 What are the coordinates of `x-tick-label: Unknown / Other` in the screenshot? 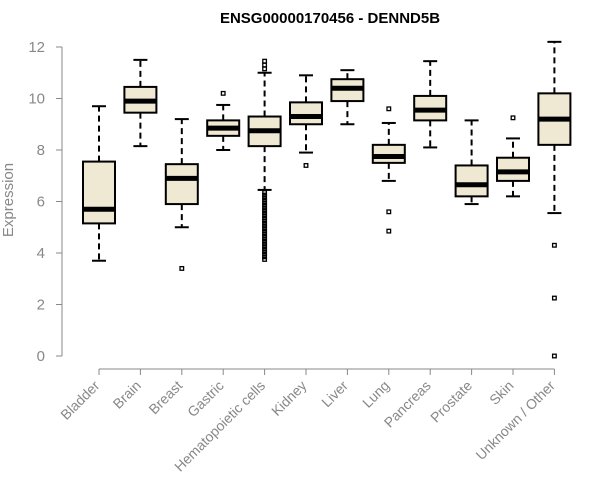 It's located at (515, 420).